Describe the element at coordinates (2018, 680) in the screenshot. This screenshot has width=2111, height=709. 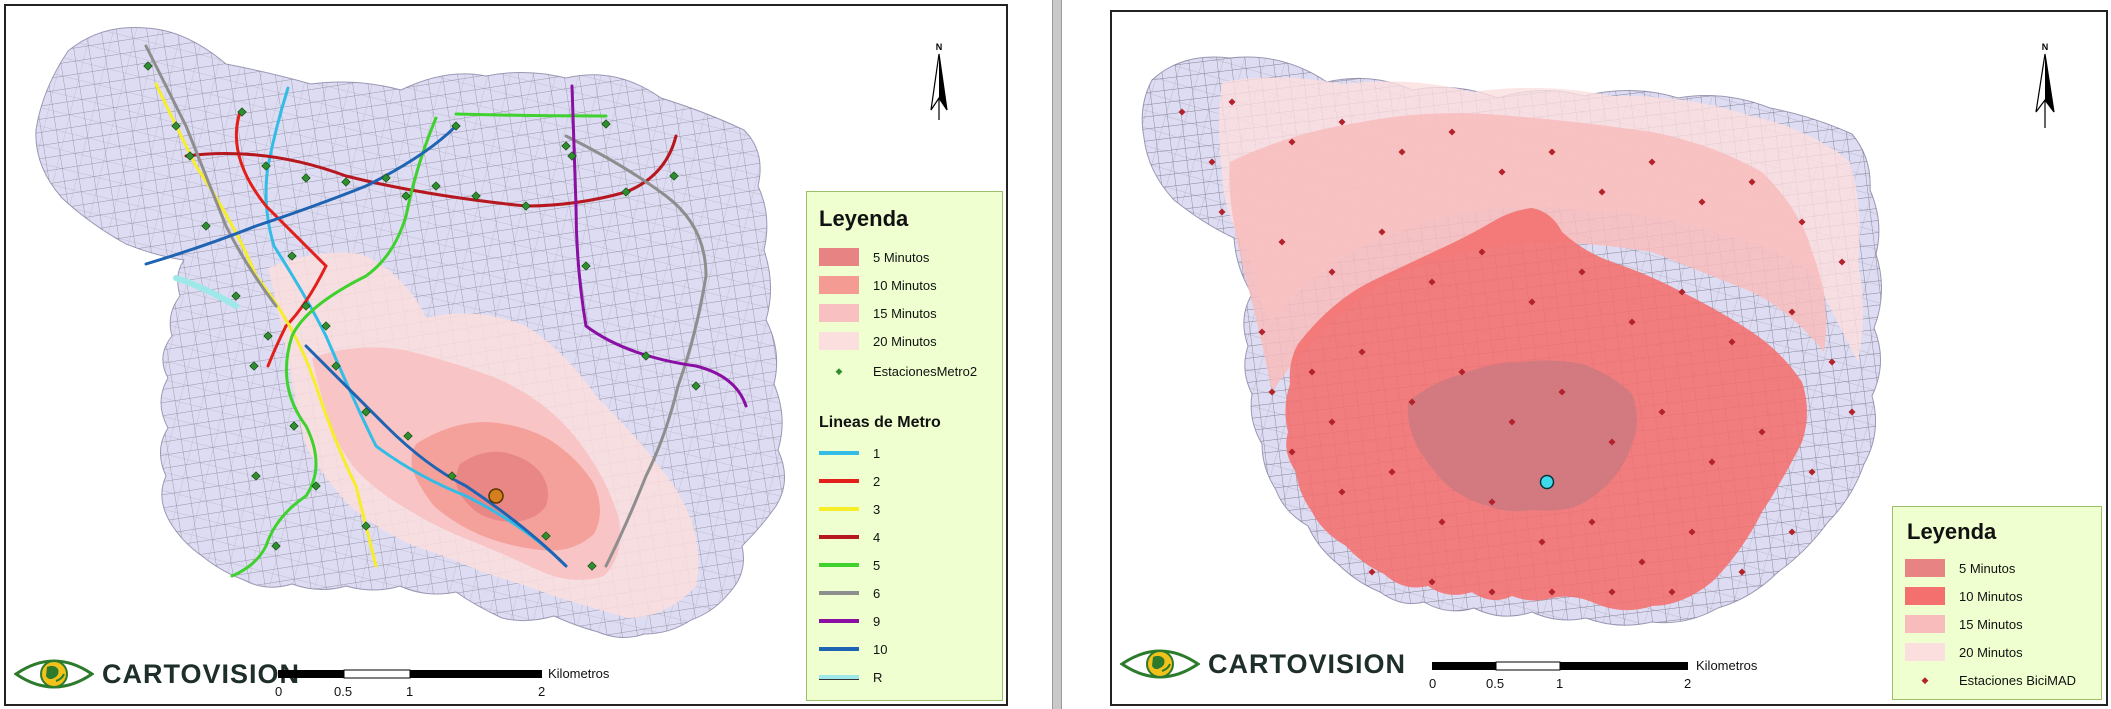
I see `legend-stations-label: Estaciones BiciMAD` at that location.